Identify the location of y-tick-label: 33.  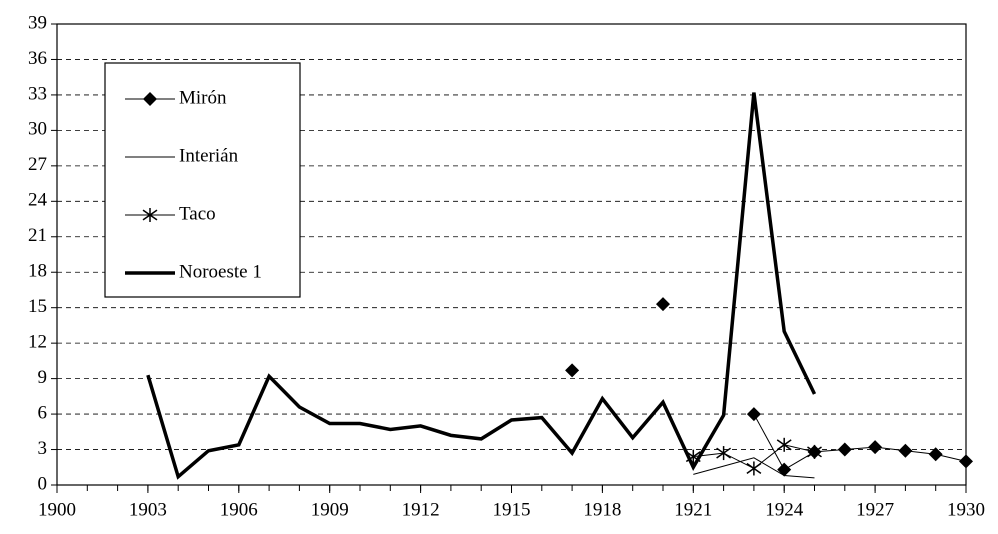
(37, 93).